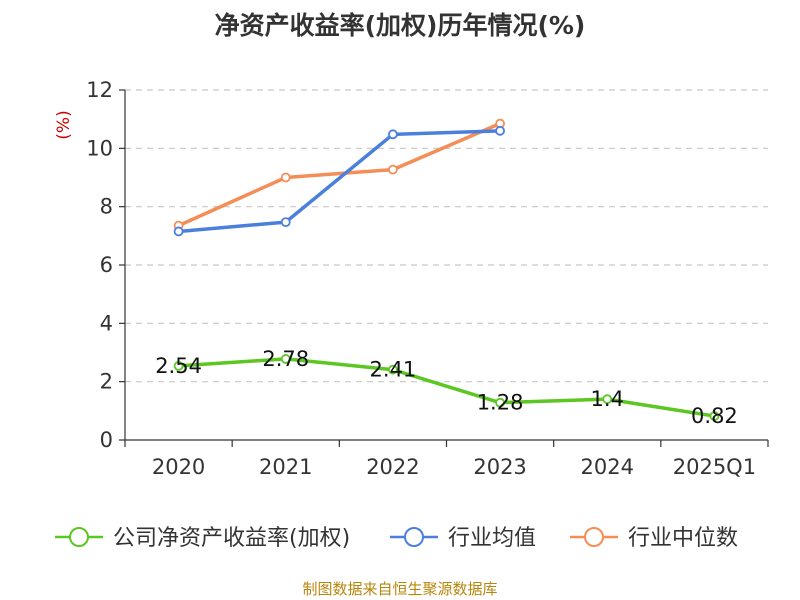 This screenshot has width=800, height=600. What do you see at coordinates (64, 124) in the screenshot?
I see `y-axis-label: (%)` at bounding box center [64, 124].